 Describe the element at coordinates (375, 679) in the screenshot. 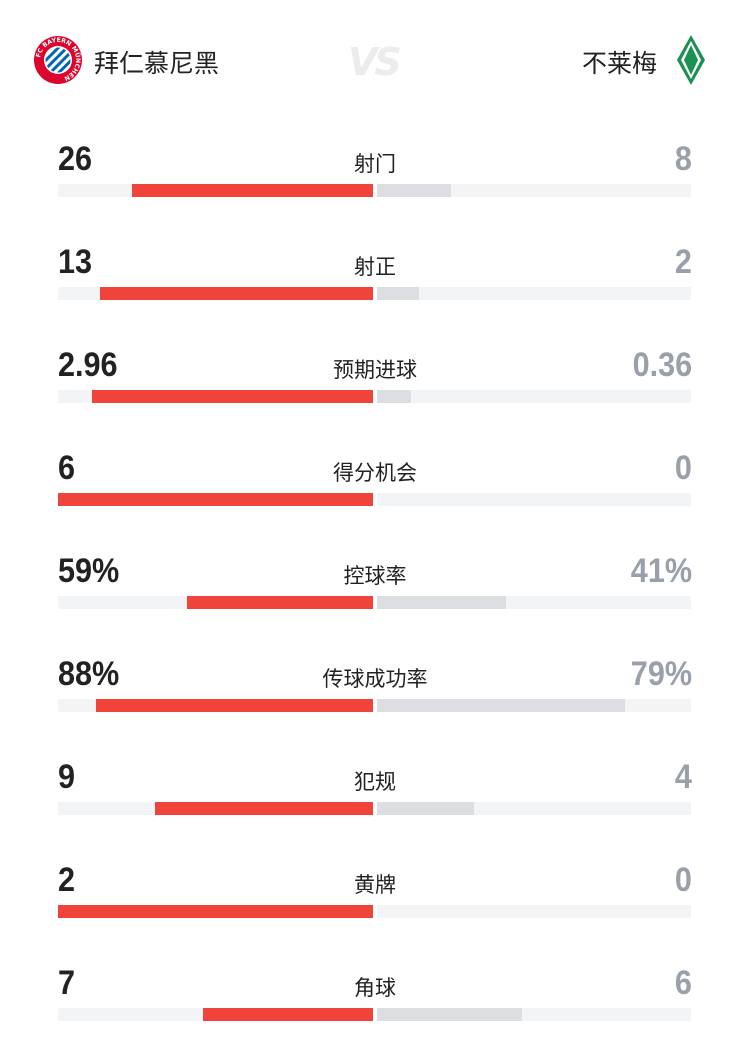

I see `stat-label: 传球成功率` at that location.